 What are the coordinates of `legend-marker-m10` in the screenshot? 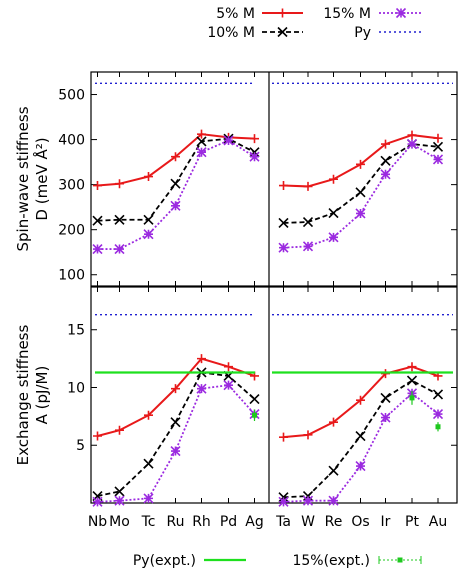 It's located at (282, 32).